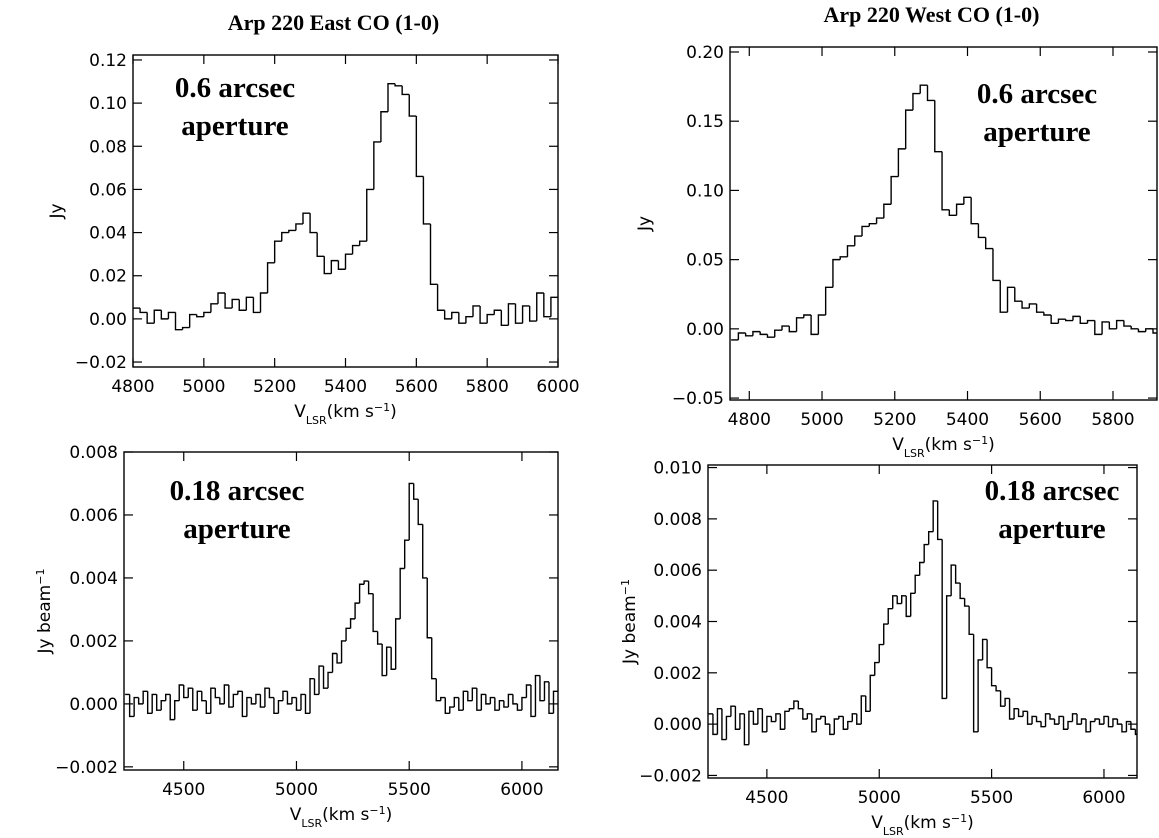 The image size is (1159, 838). Describe the element at coordinates (45, 620) in the screenshot. I see `y-axis-label-part: Jy beam` at that location.